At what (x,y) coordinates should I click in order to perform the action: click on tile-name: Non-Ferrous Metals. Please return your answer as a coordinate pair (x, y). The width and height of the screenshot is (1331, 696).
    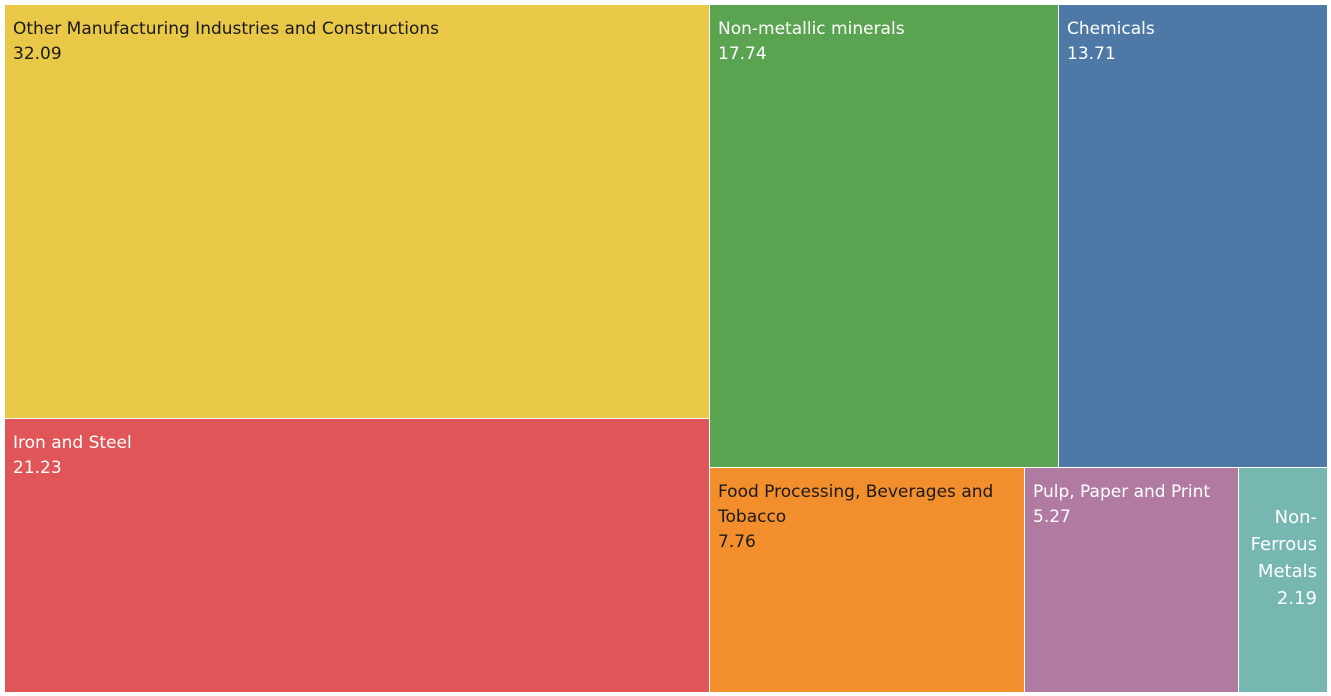
    Looking at the image, I should click on (1283, 544).